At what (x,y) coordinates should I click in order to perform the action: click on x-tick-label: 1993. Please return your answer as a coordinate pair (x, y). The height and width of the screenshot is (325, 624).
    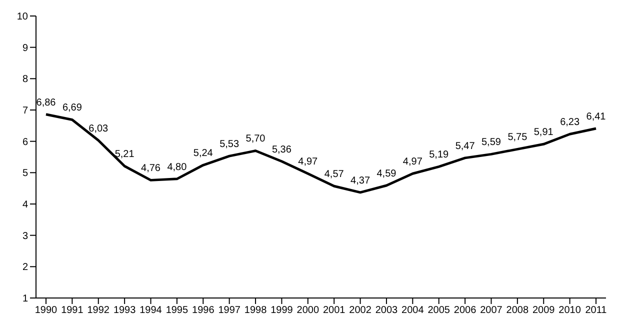
    Looking at the image, I should click on (124, 310).